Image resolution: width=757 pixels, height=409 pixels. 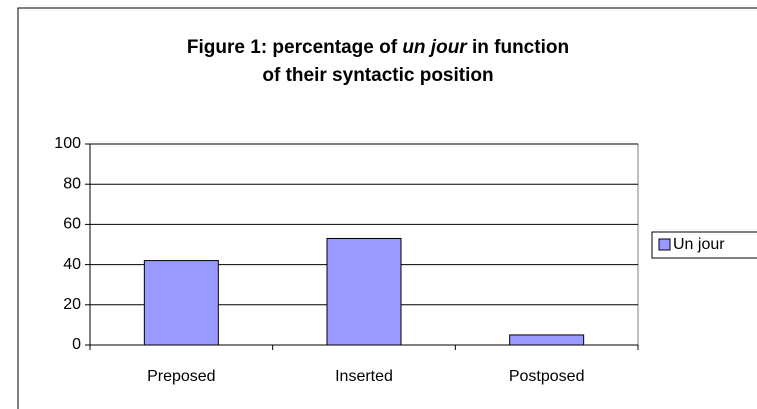 I want to click on y-tick-label: 80, so click(x=72, y=183).